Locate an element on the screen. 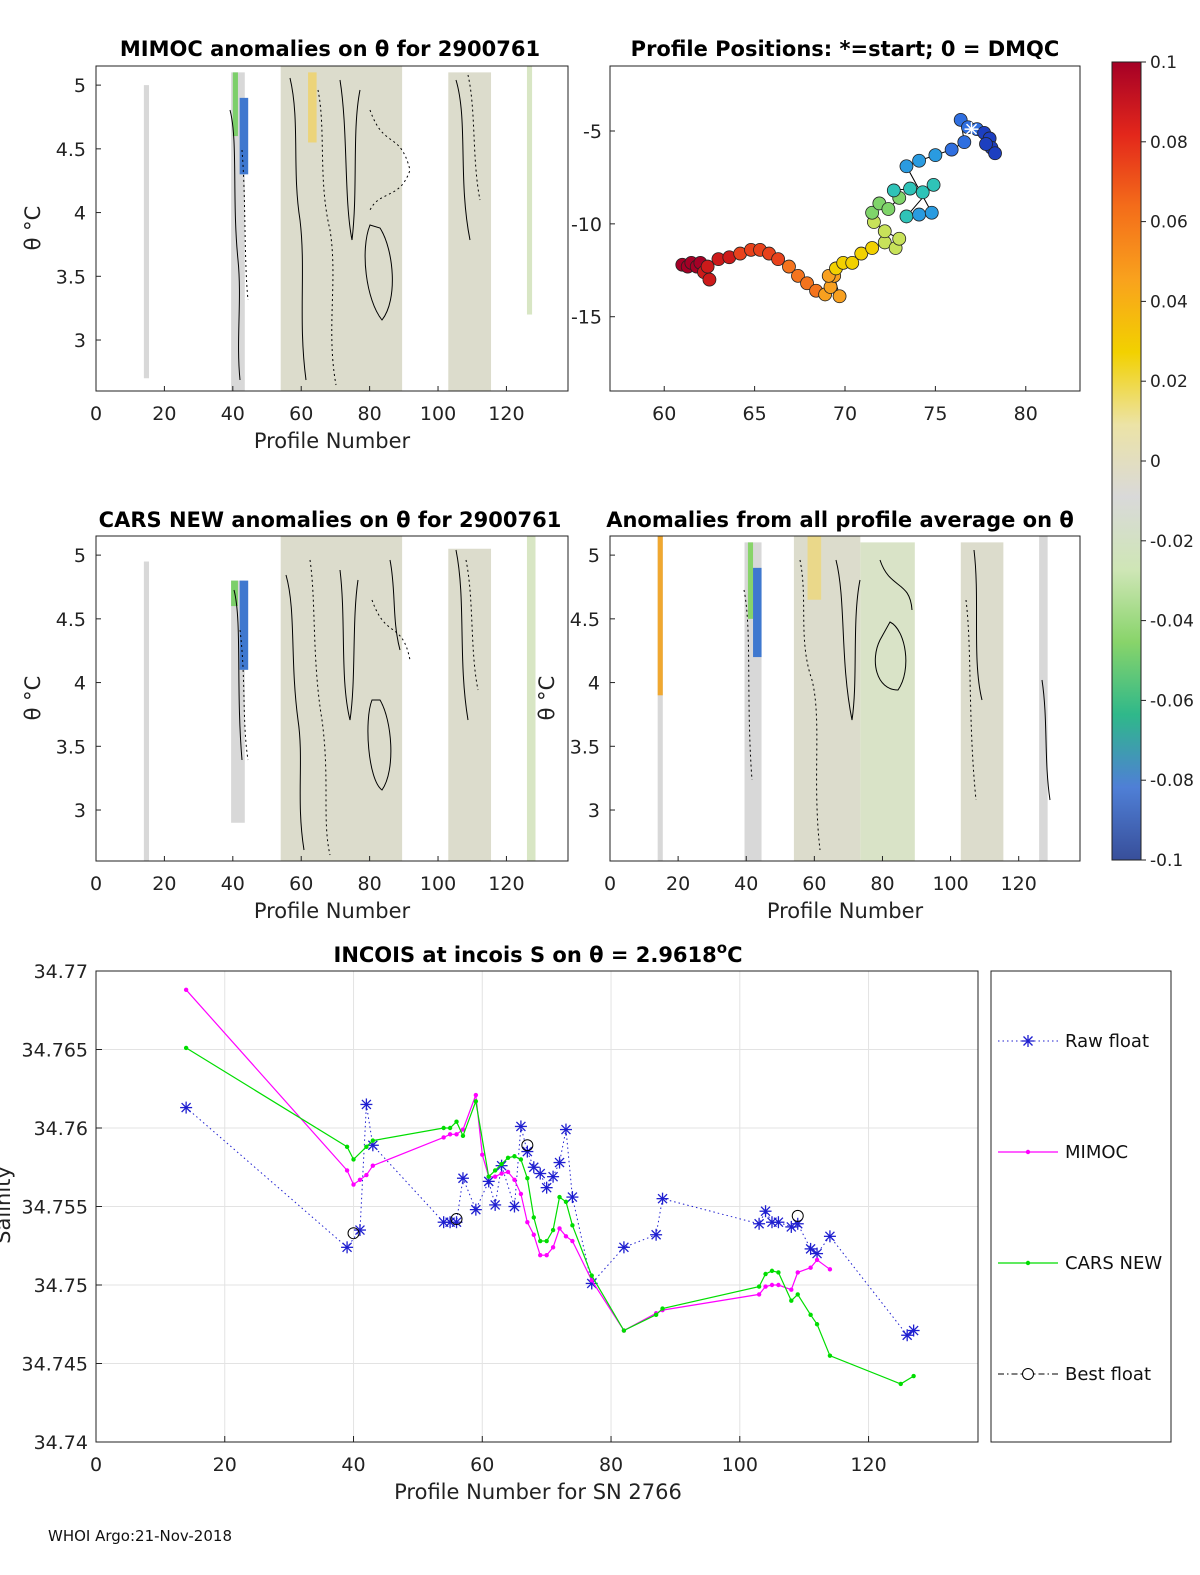 This screenshot has width=1200, height=1575. positions-x-ticks: 60 65 70 75 80 is located at coordinates (845, 405).